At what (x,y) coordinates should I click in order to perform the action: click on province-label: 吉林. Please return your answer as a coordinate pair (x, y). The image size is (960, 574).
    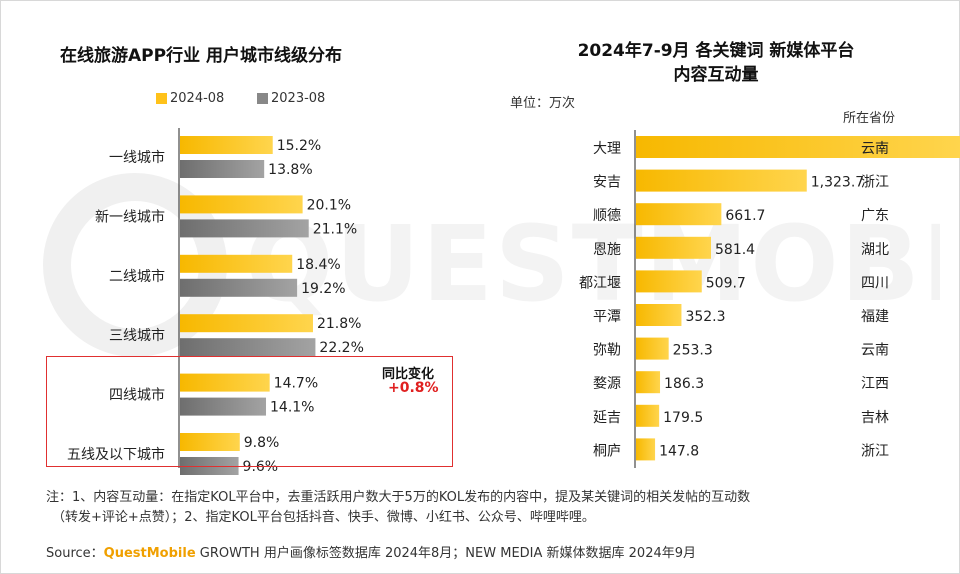
    Looking at the image, I should click on (875, 418).